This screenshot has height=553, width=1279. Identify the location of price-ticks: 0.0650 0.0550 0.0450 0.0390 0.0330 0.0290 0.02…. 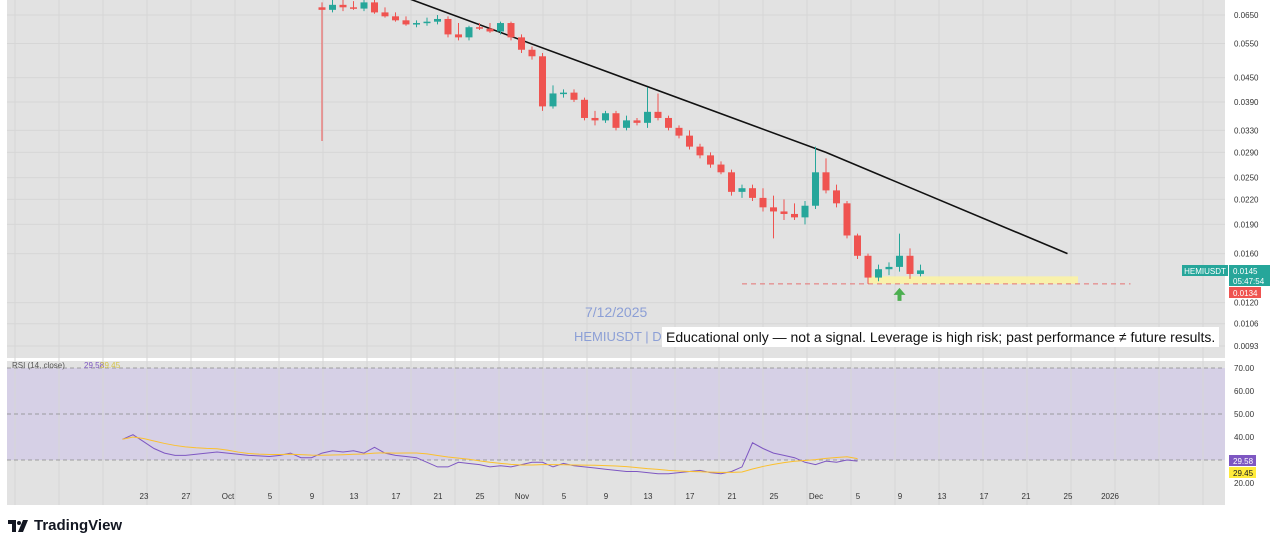
(1246, 181).